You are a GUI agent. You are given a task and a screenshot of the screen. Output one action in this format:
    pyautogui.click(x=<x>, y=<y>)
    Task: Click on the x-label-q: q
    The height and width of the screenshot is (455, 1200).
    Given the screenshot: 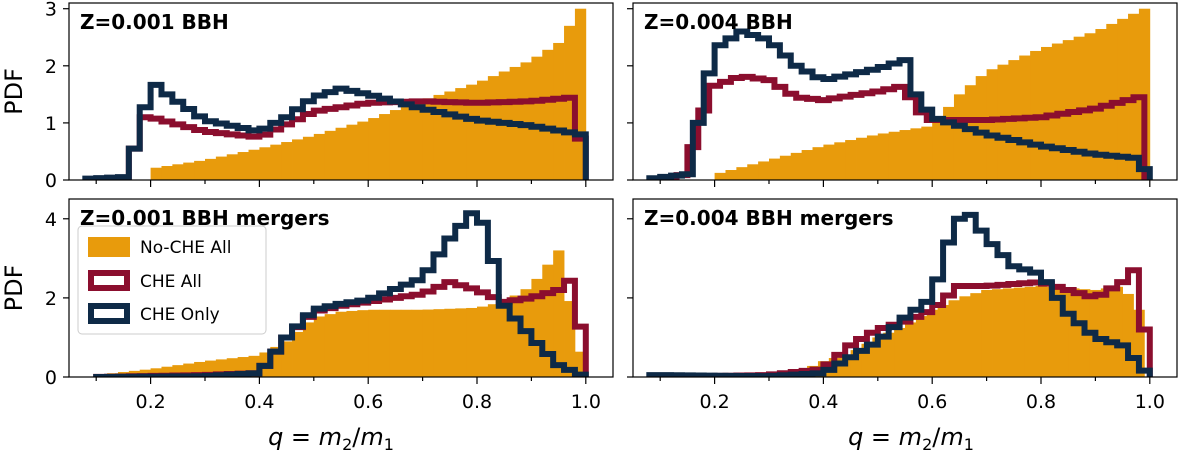 What is the action you would take?
    pyautogui.click(x=275, y=437)
    